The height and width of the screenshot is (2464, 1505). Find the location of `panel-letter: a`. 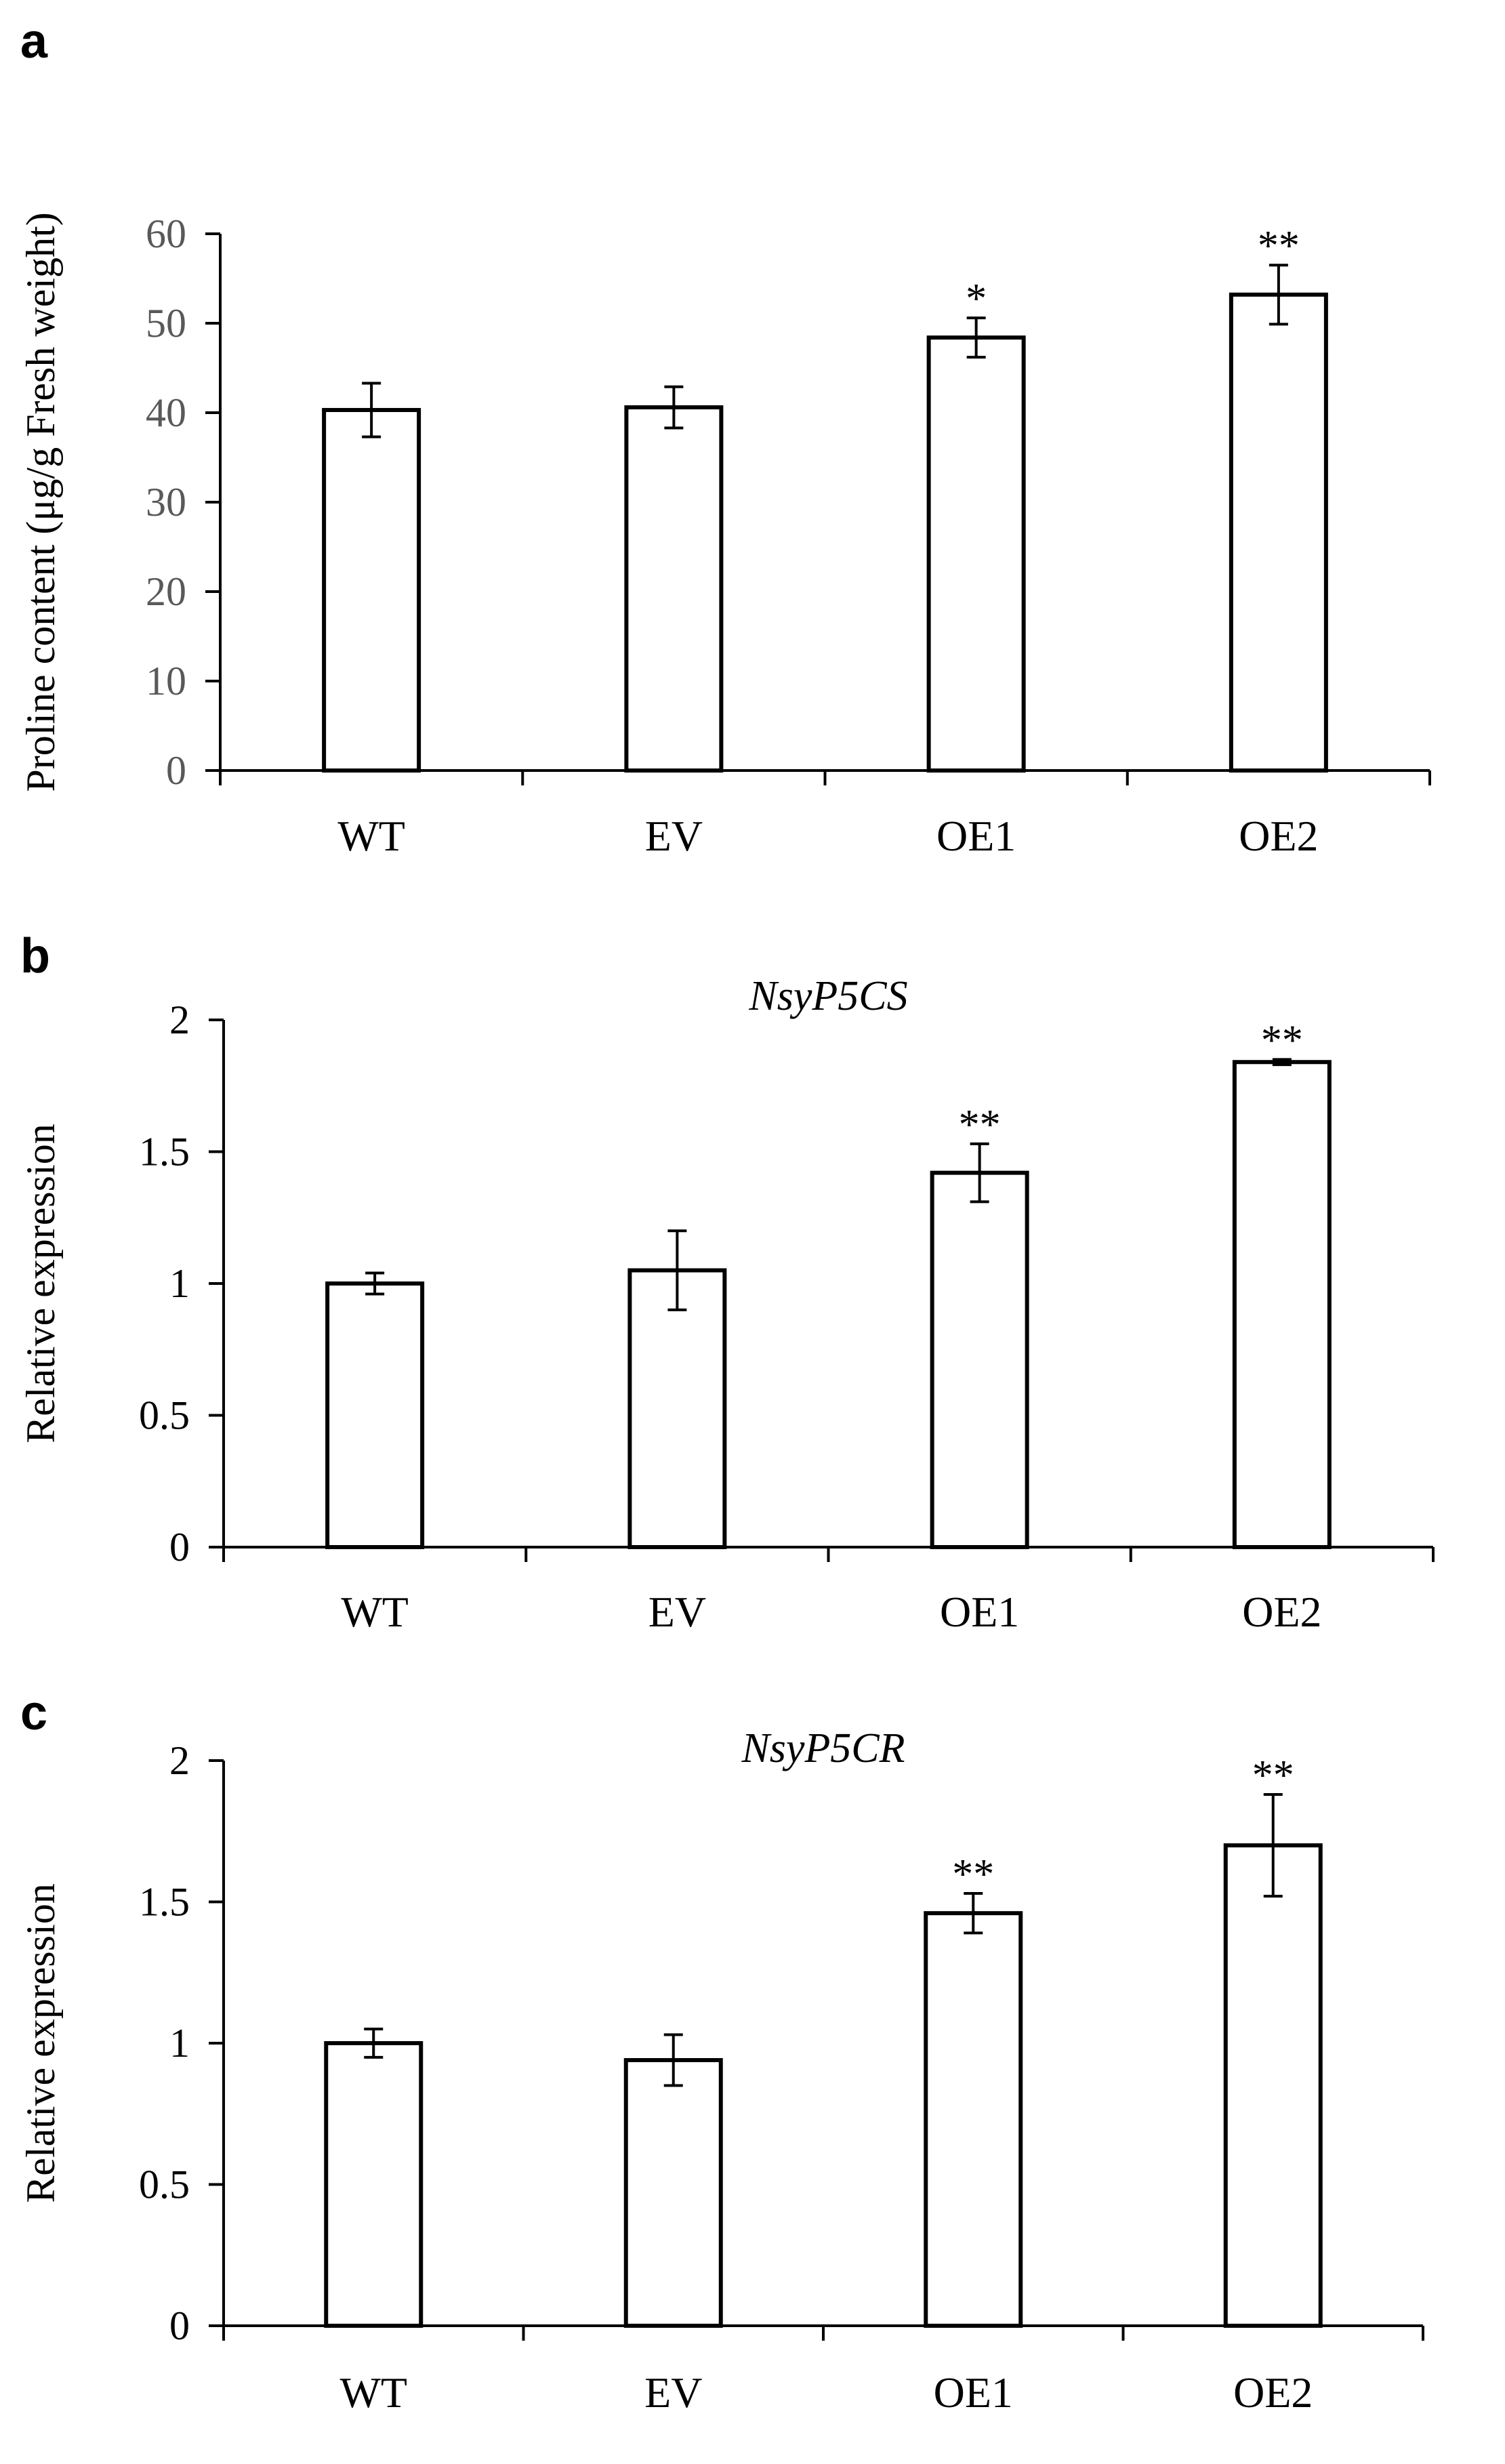

panel-letter: a is located at coordinates (34, 41).